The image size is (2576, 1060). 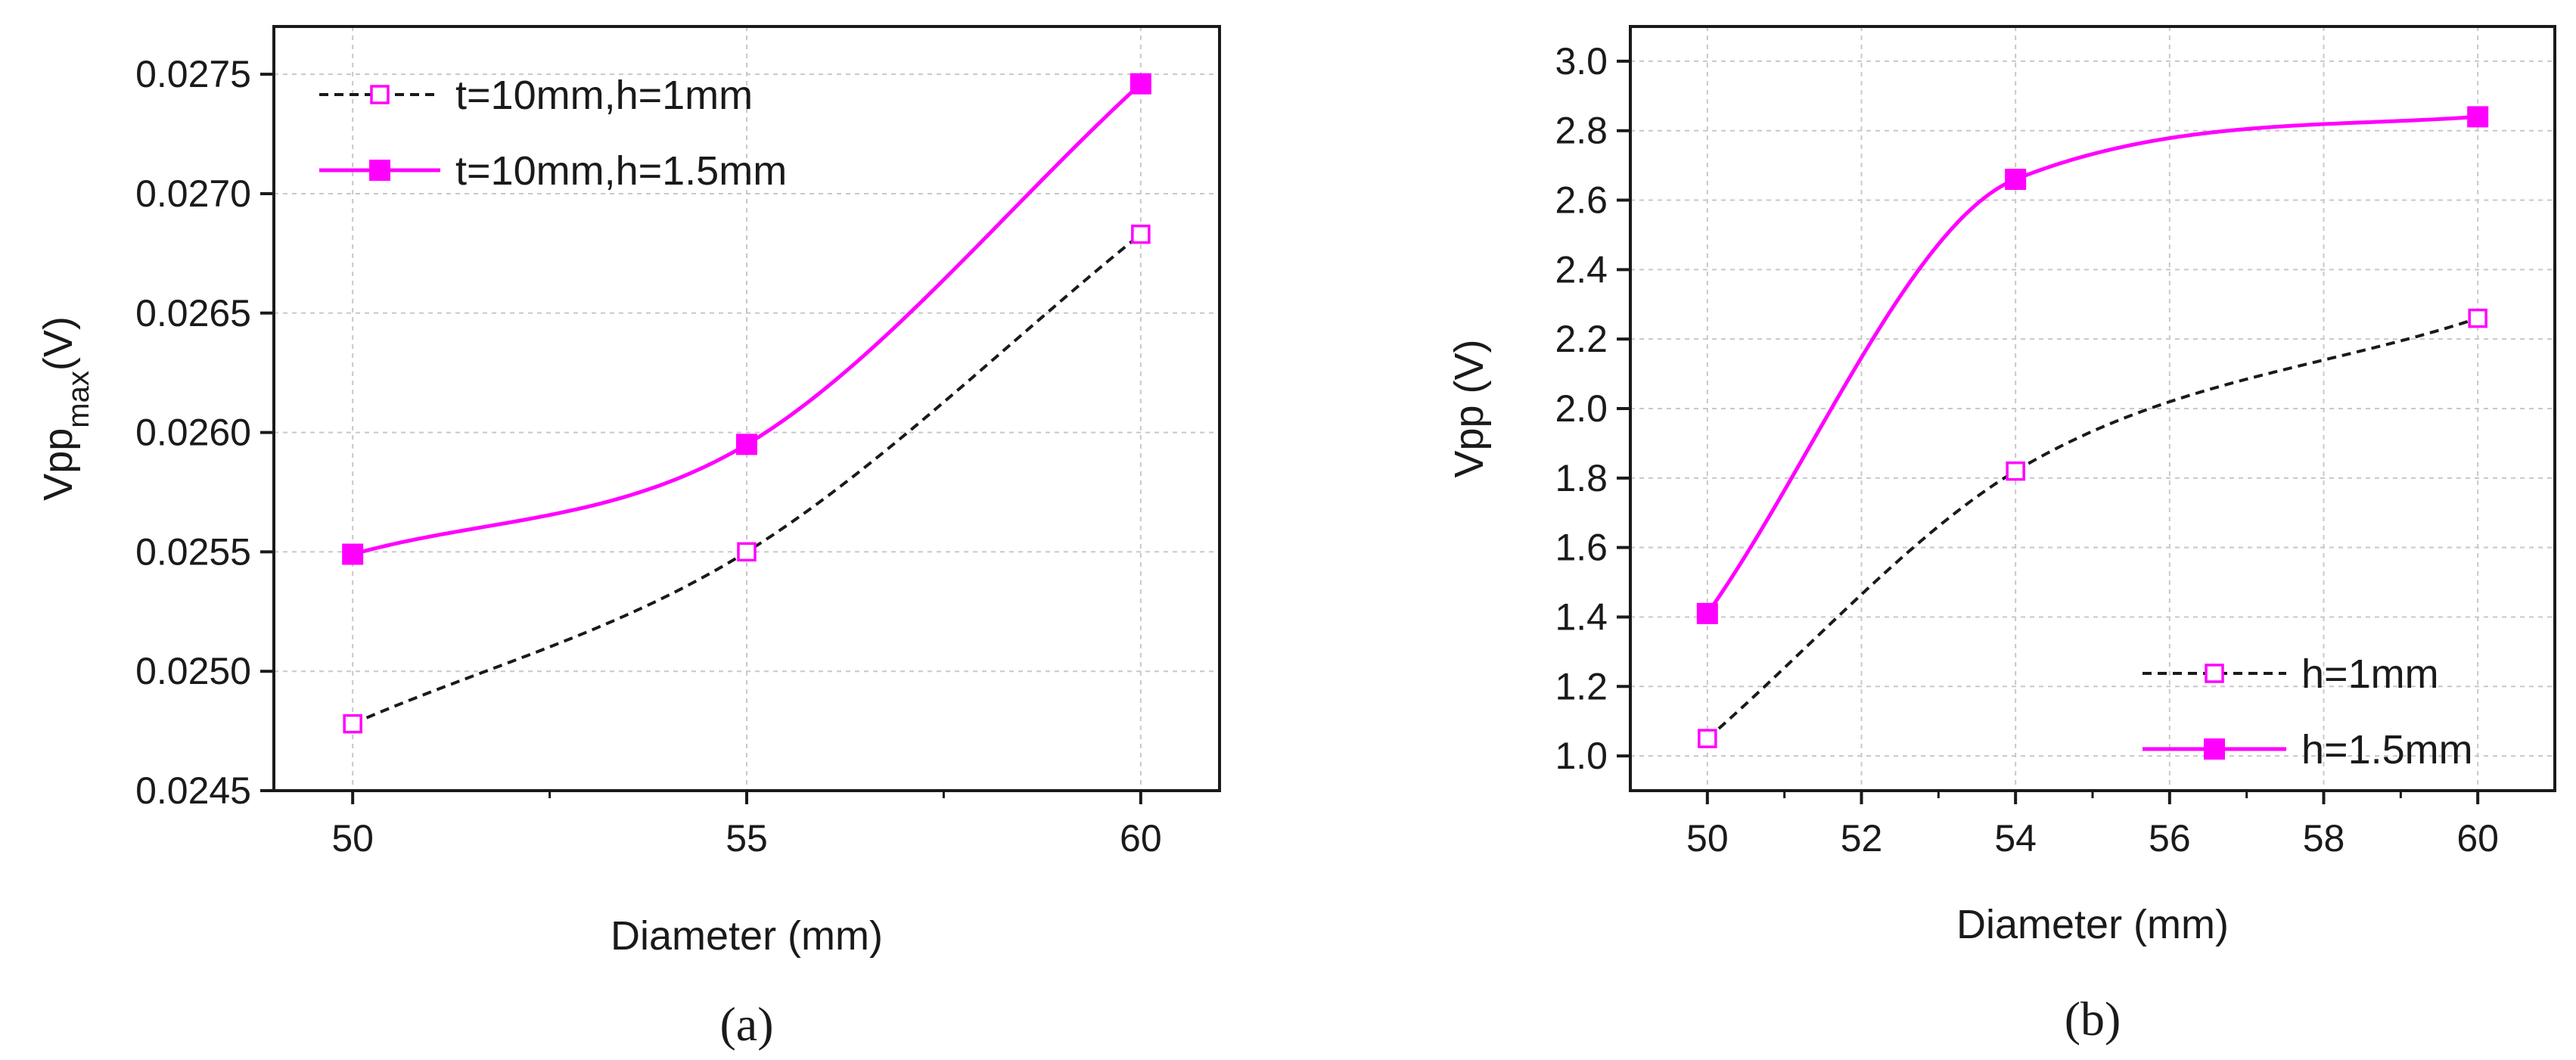 I want to click on x-tick-label: 54, so click(x=2015, y=838).